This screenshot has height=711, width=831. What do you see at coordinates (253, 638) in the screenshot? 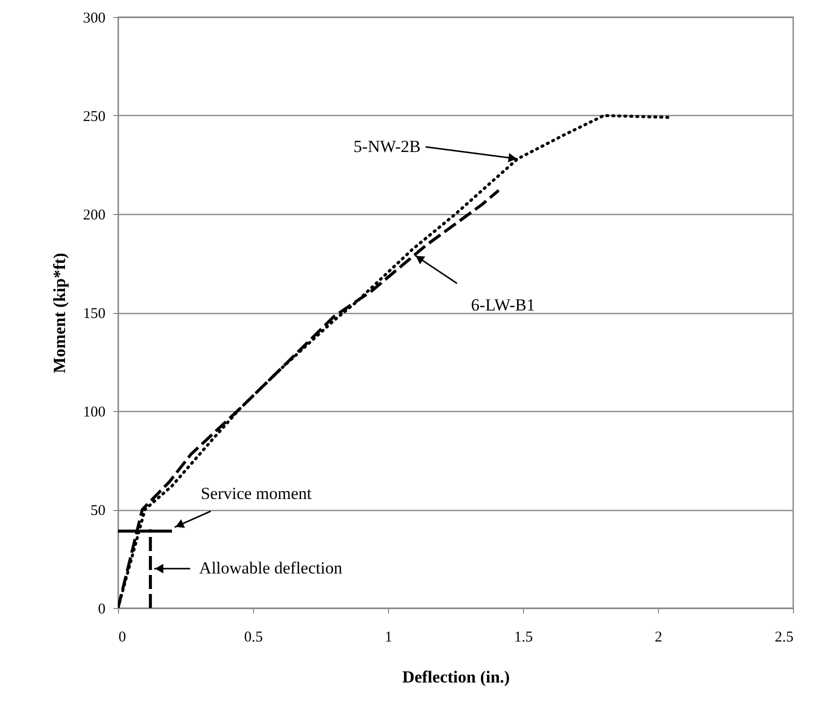
I see `x-tick-label: 0.5` at bounding box center [253, 638].